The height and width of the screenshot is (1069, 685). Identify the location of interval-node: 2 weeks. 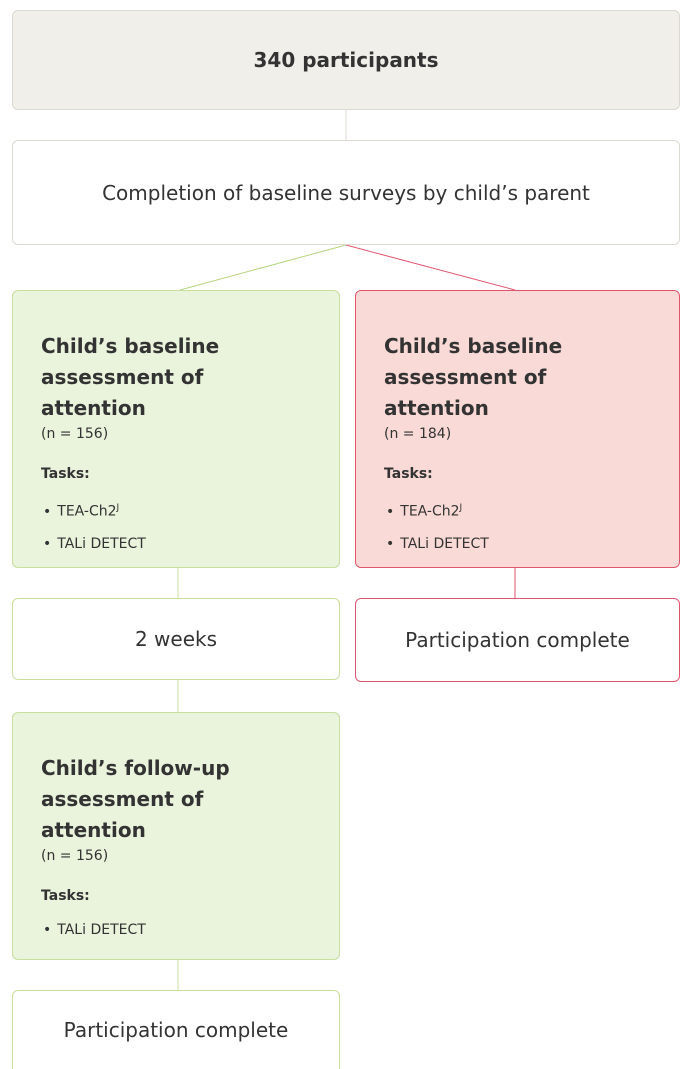
(176, 639).